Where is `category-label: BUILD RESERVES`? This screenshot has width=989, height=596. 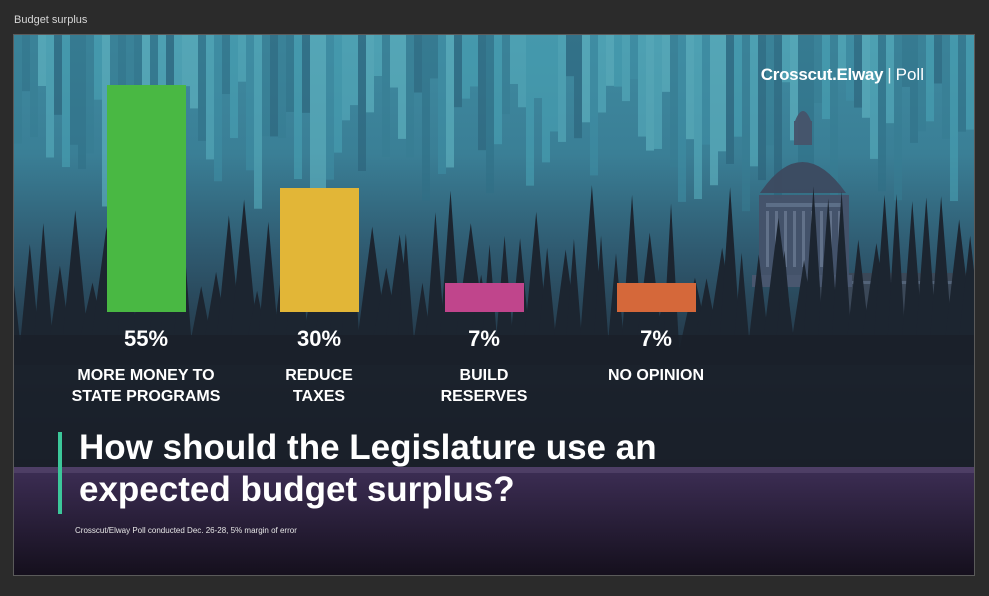 category-label: BUILD RESERVES is located at coordinates (484, 386).